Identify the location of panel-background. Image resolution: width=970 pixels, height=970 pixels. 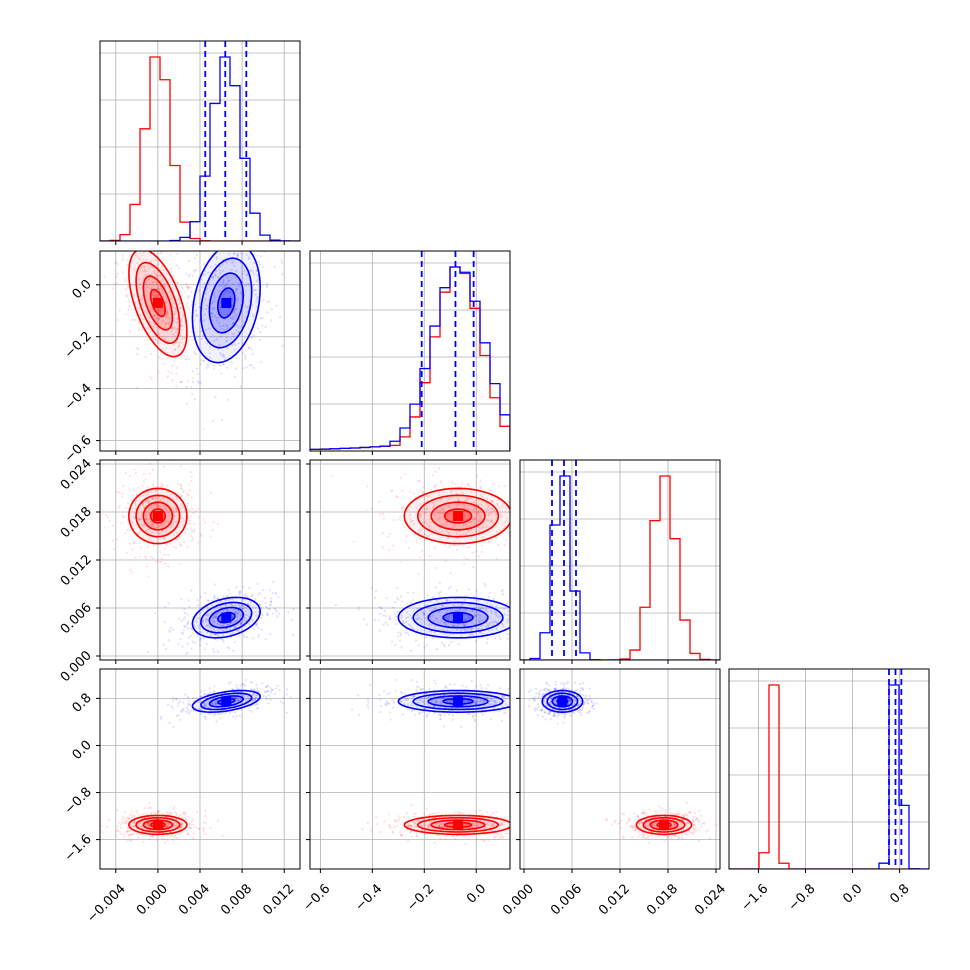
(410, 769).